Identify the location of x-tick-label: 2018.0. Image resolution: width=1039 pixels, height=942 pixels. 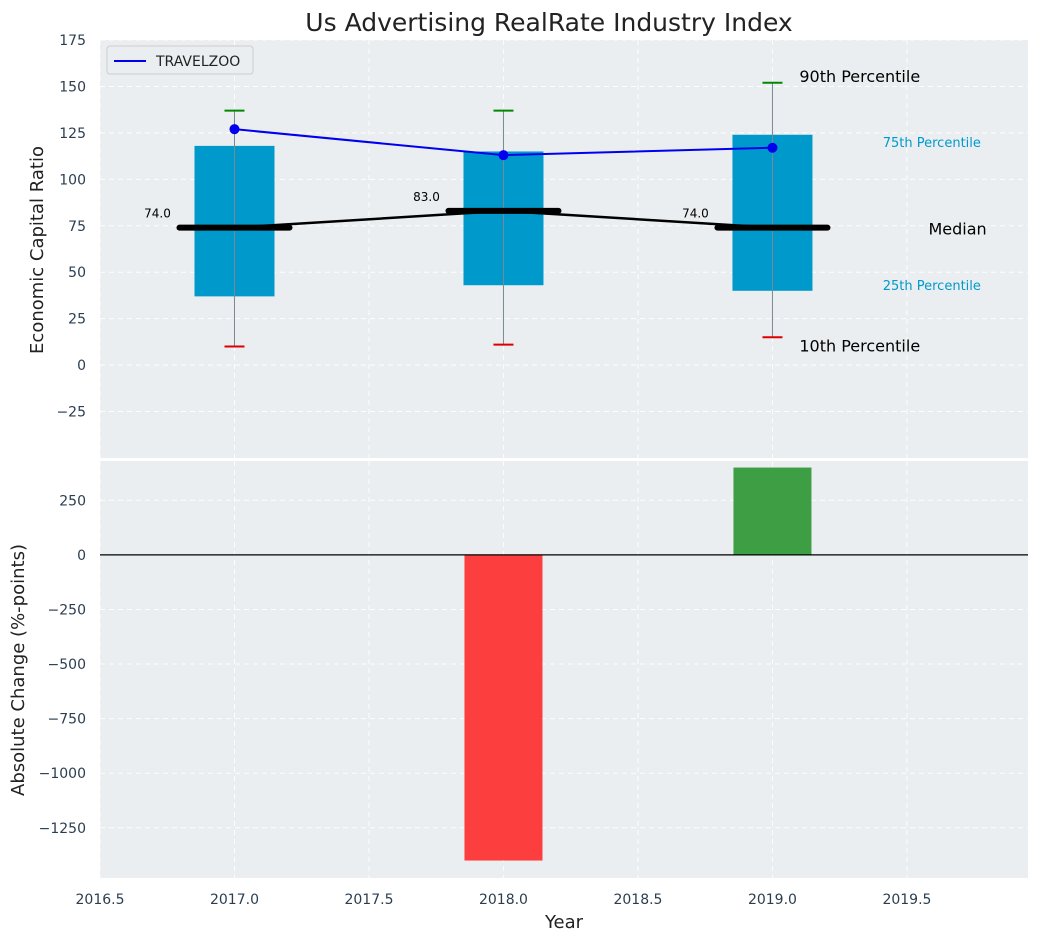
(503, 900).